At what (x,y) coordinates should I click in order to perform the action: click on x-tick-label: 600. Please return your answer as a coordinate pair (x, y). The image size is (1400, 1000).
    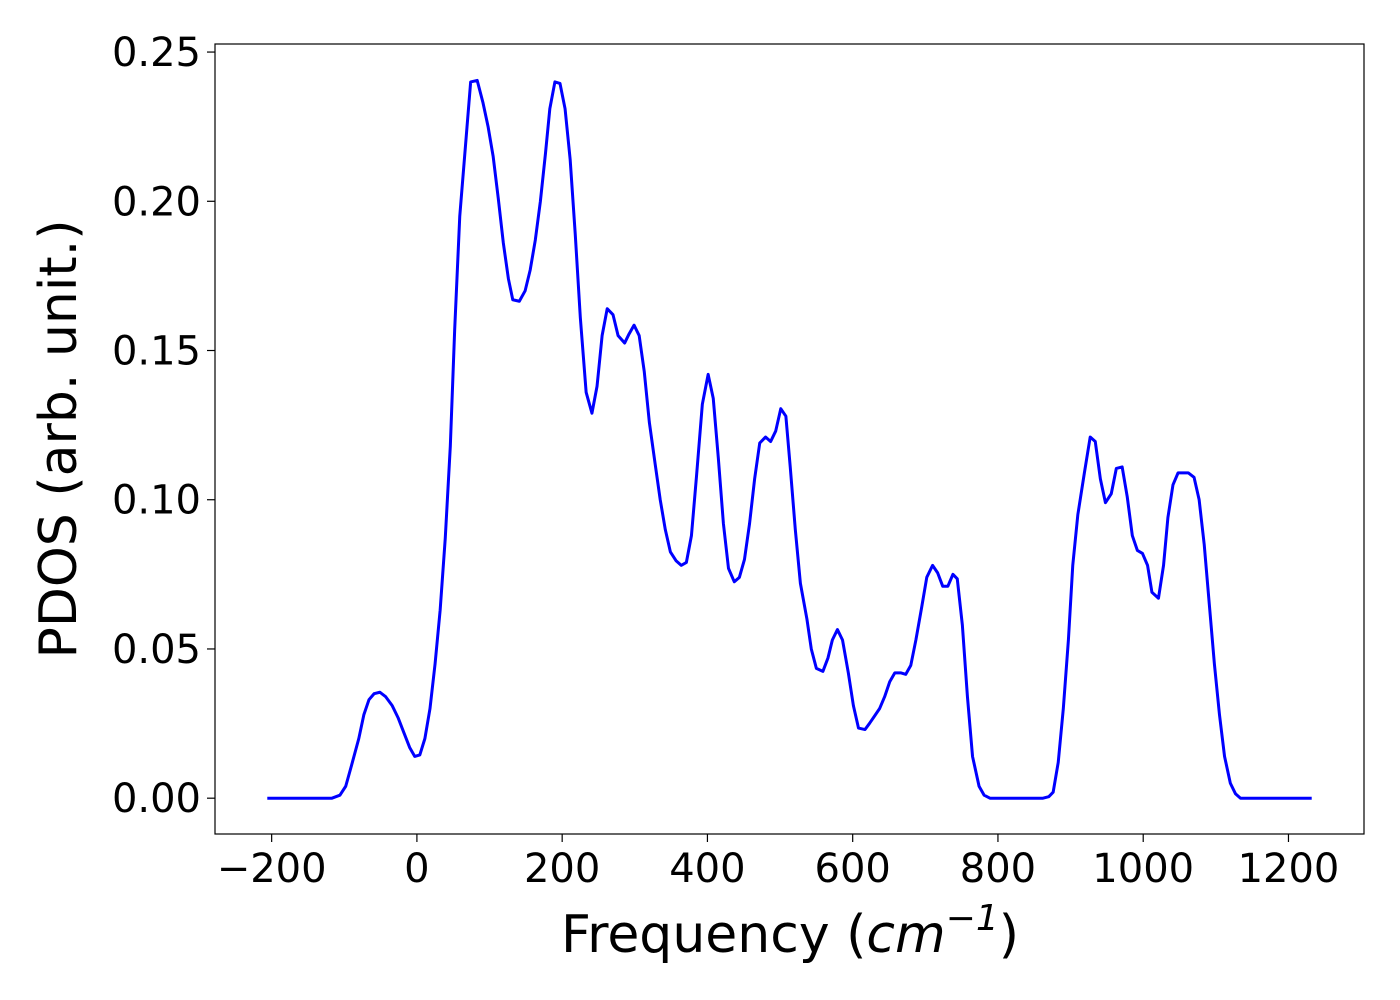
    Looking at the image, I should click on (853, 869).